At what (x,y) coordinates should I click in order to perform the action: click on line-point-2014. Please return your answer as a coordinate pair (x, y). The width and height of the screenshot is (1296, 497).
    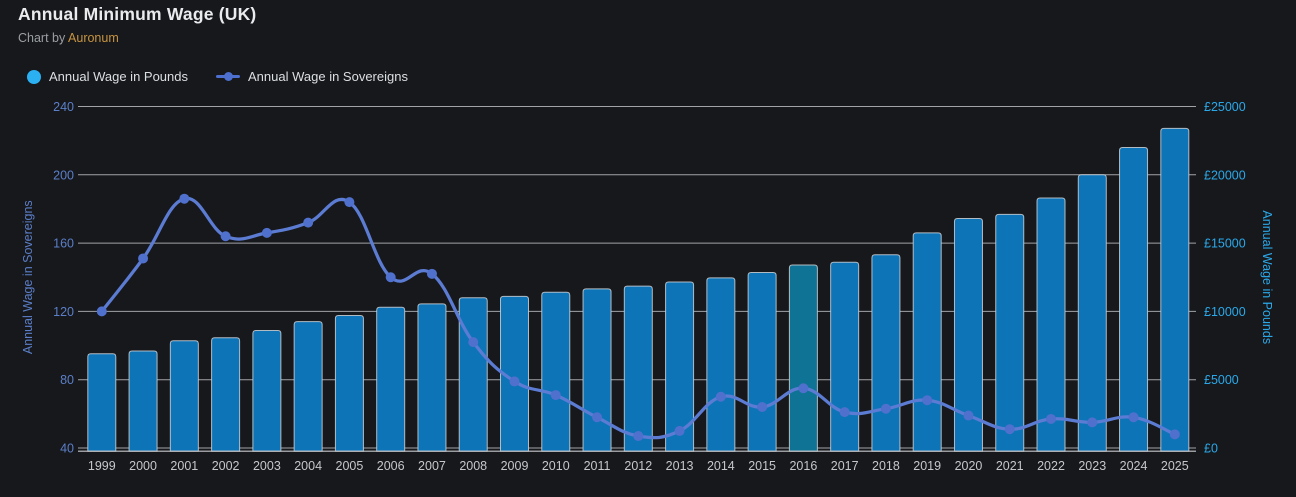
    Looking at the image, I should click on (720, 396).